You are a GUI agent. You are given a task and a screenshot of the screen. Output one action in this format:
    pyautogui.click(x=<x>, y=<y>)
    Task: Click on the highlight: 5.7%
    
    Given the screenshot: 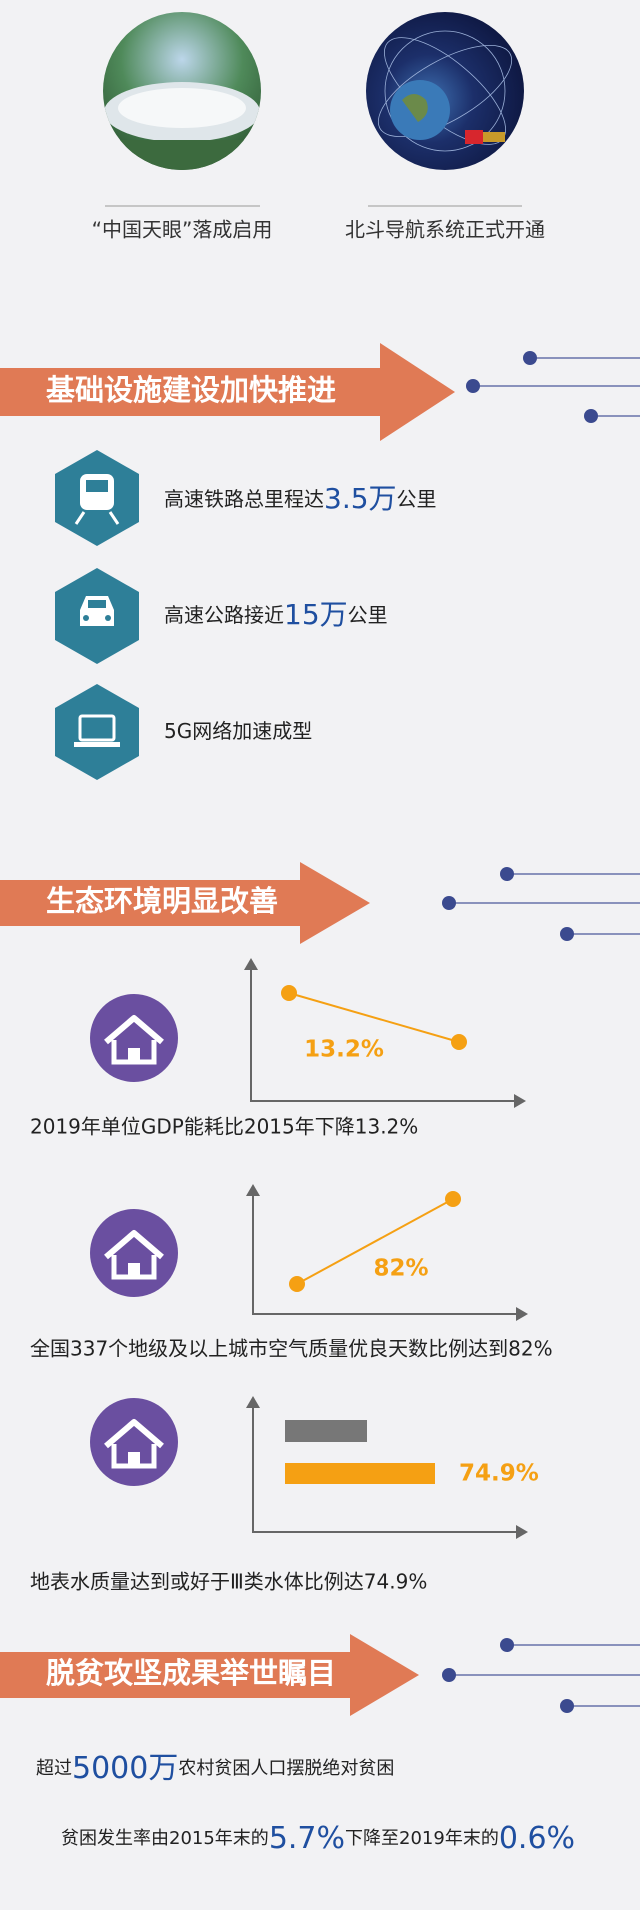 What is the action you would take?
    pyautogui.click(x=307, y=1838)
    